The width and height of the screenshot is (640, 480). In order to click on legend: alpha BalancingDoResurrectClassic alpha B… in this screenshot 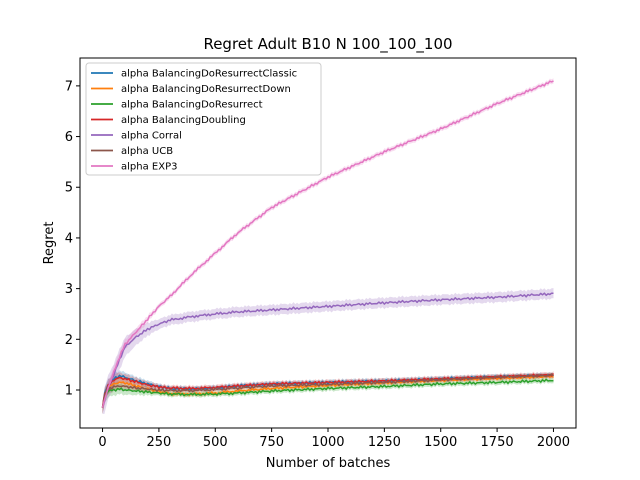, I will do `click(203, 119)`.